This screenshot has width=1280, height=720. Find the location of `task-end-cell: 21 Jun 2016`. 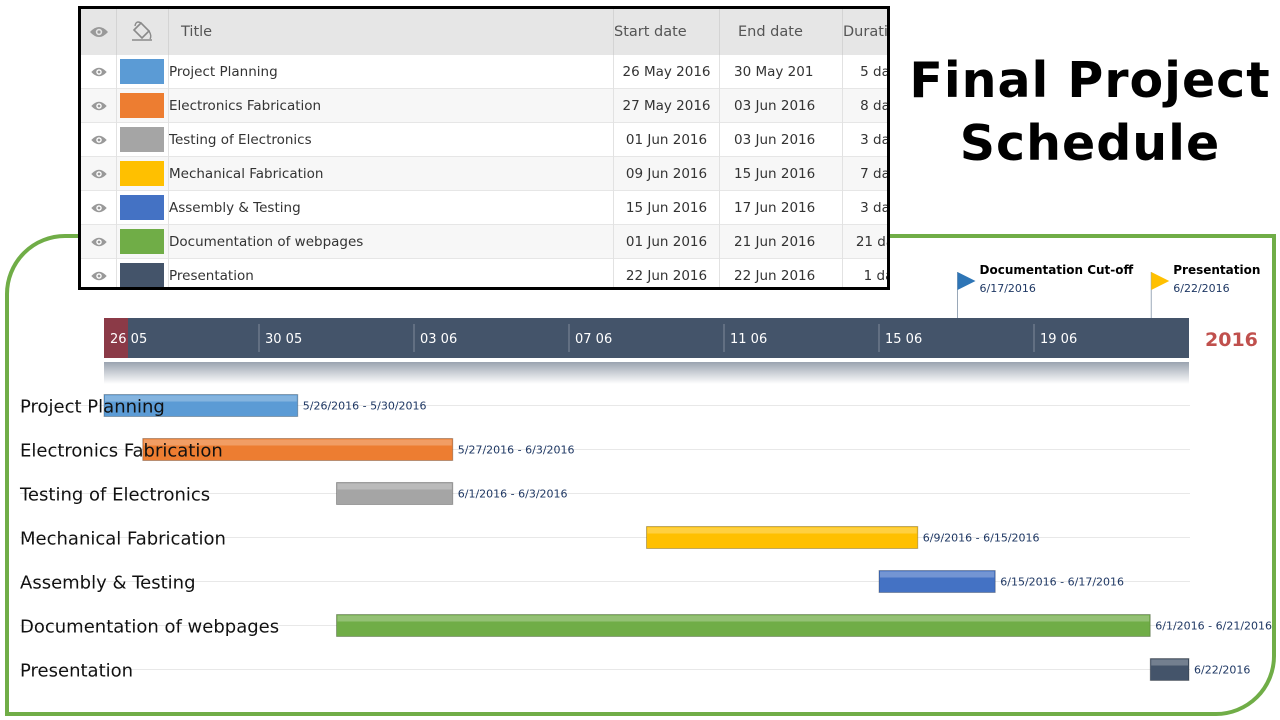

task-end-cell: 21 Jun 2016 is located at coordinates (781, 241).